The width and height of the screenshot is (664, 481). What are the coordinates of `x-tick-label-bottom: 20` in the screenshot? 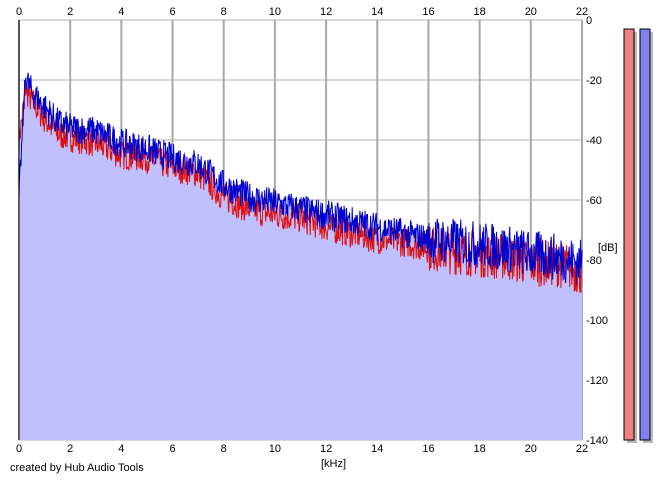 It's located at (531, 449).